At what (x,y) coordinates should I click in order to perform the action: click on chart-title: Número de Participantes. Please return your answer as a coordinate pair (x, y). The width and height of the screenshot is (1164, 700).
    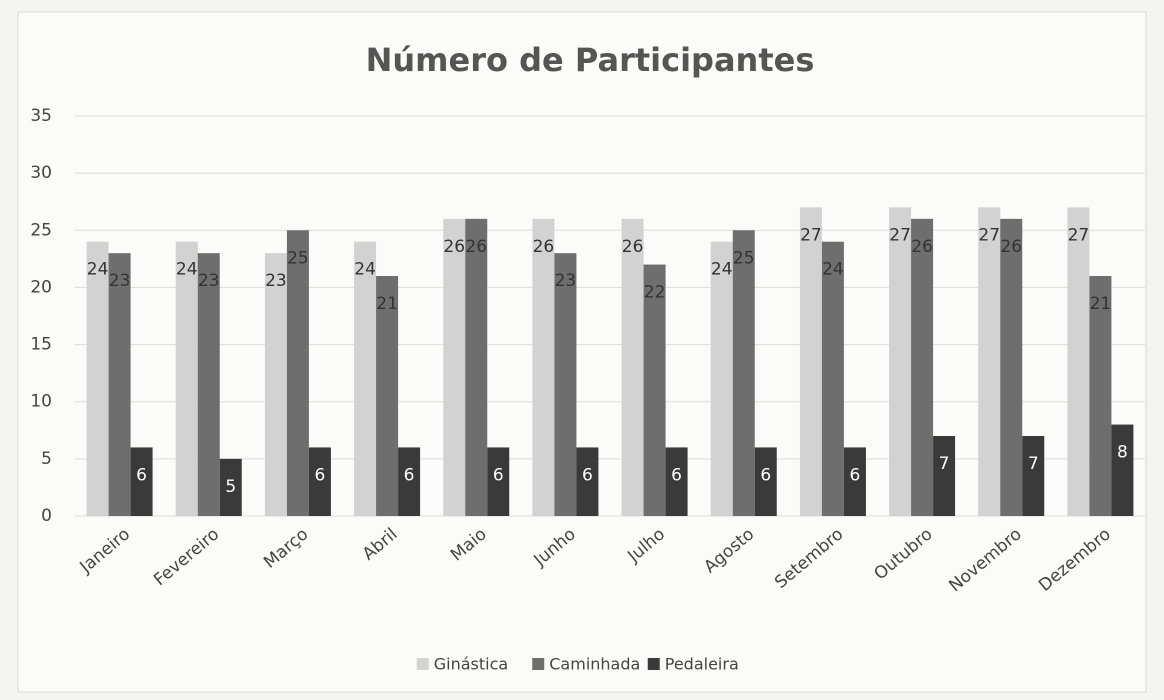
    Looking at the image, I should click on (590, 60).